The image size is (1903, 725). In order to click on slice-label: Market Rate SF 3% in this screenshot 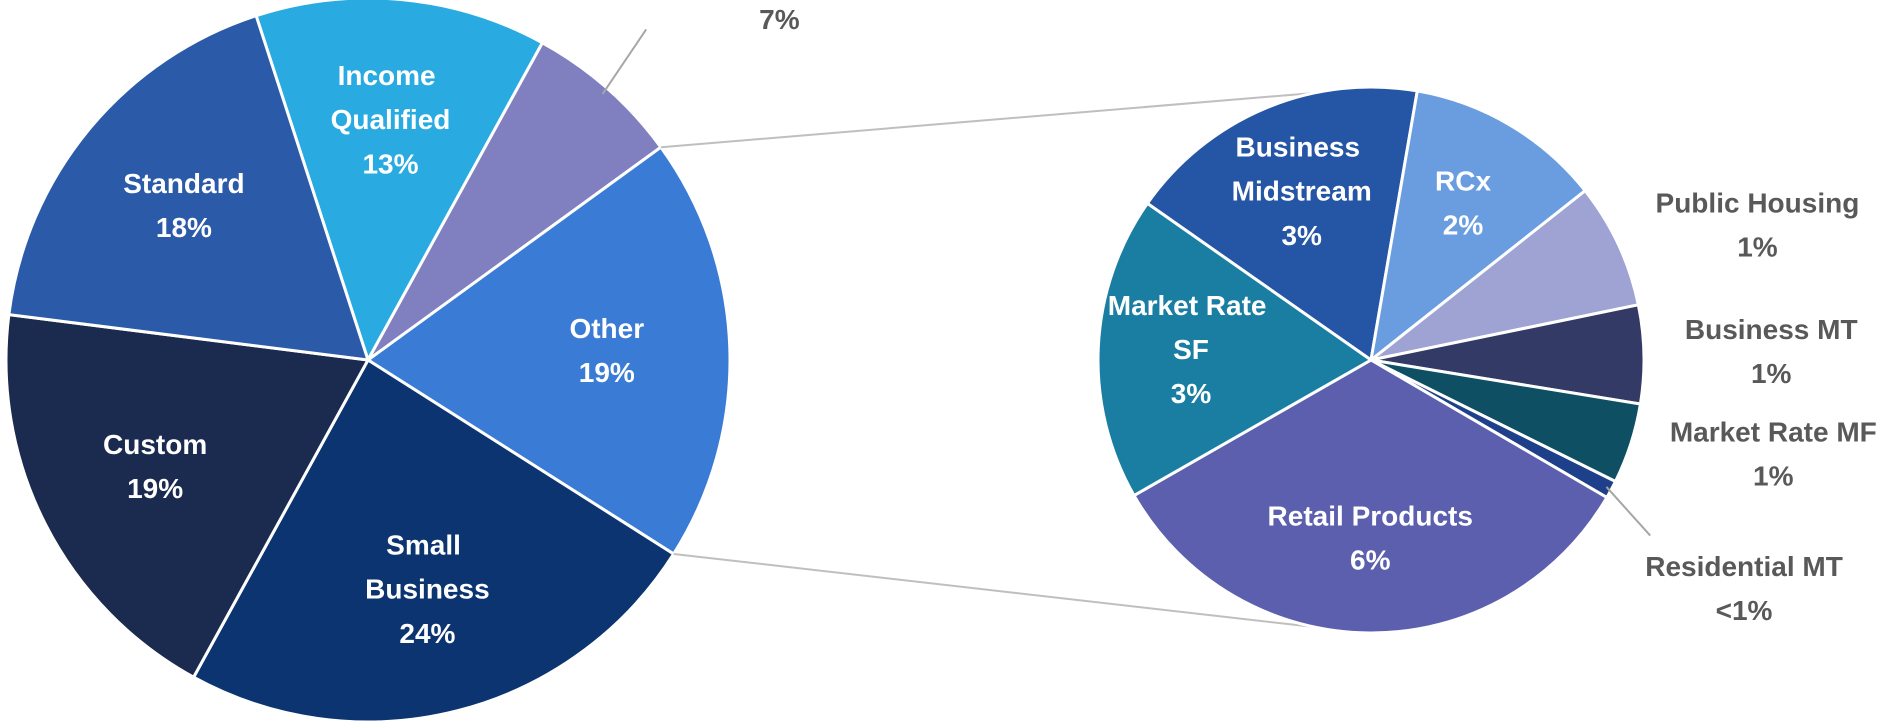, I will do `click(1191, 349)`.